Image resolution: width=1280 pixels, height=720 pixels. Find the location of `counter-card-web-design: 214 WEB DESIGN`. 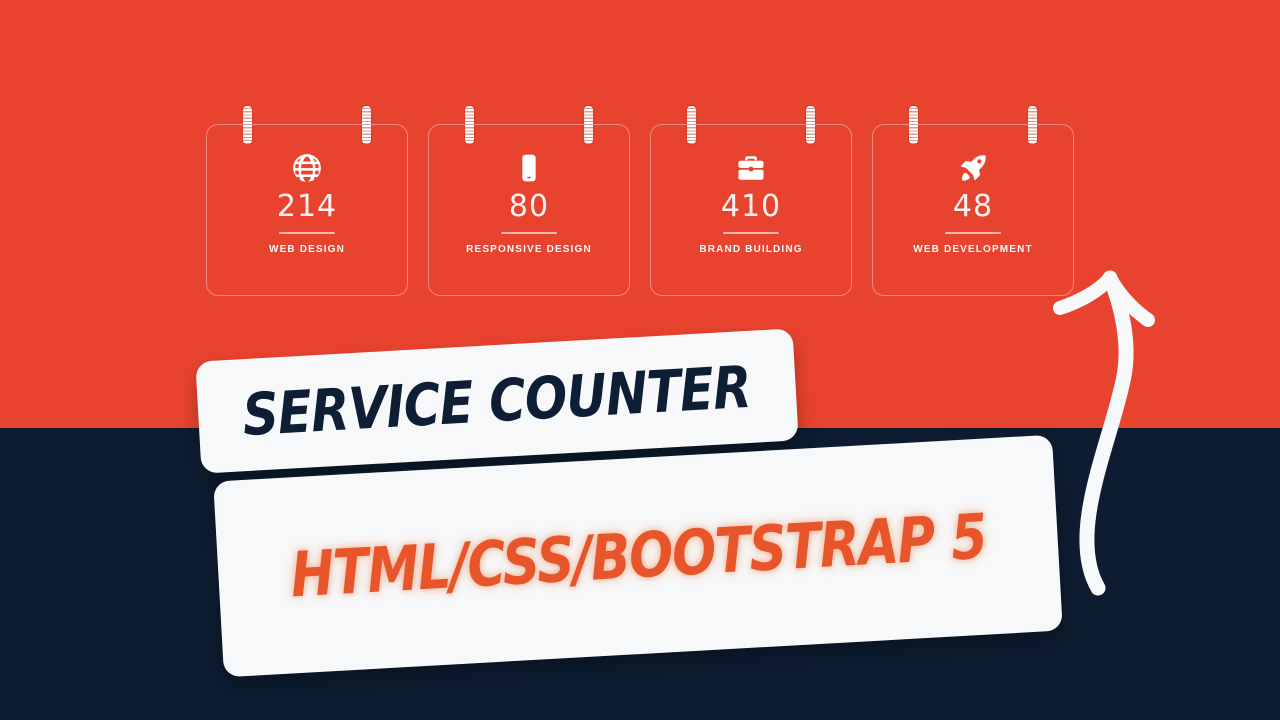

counter-card-web-design: 214 WEB DESIGN is located at coordinates (307, 201).